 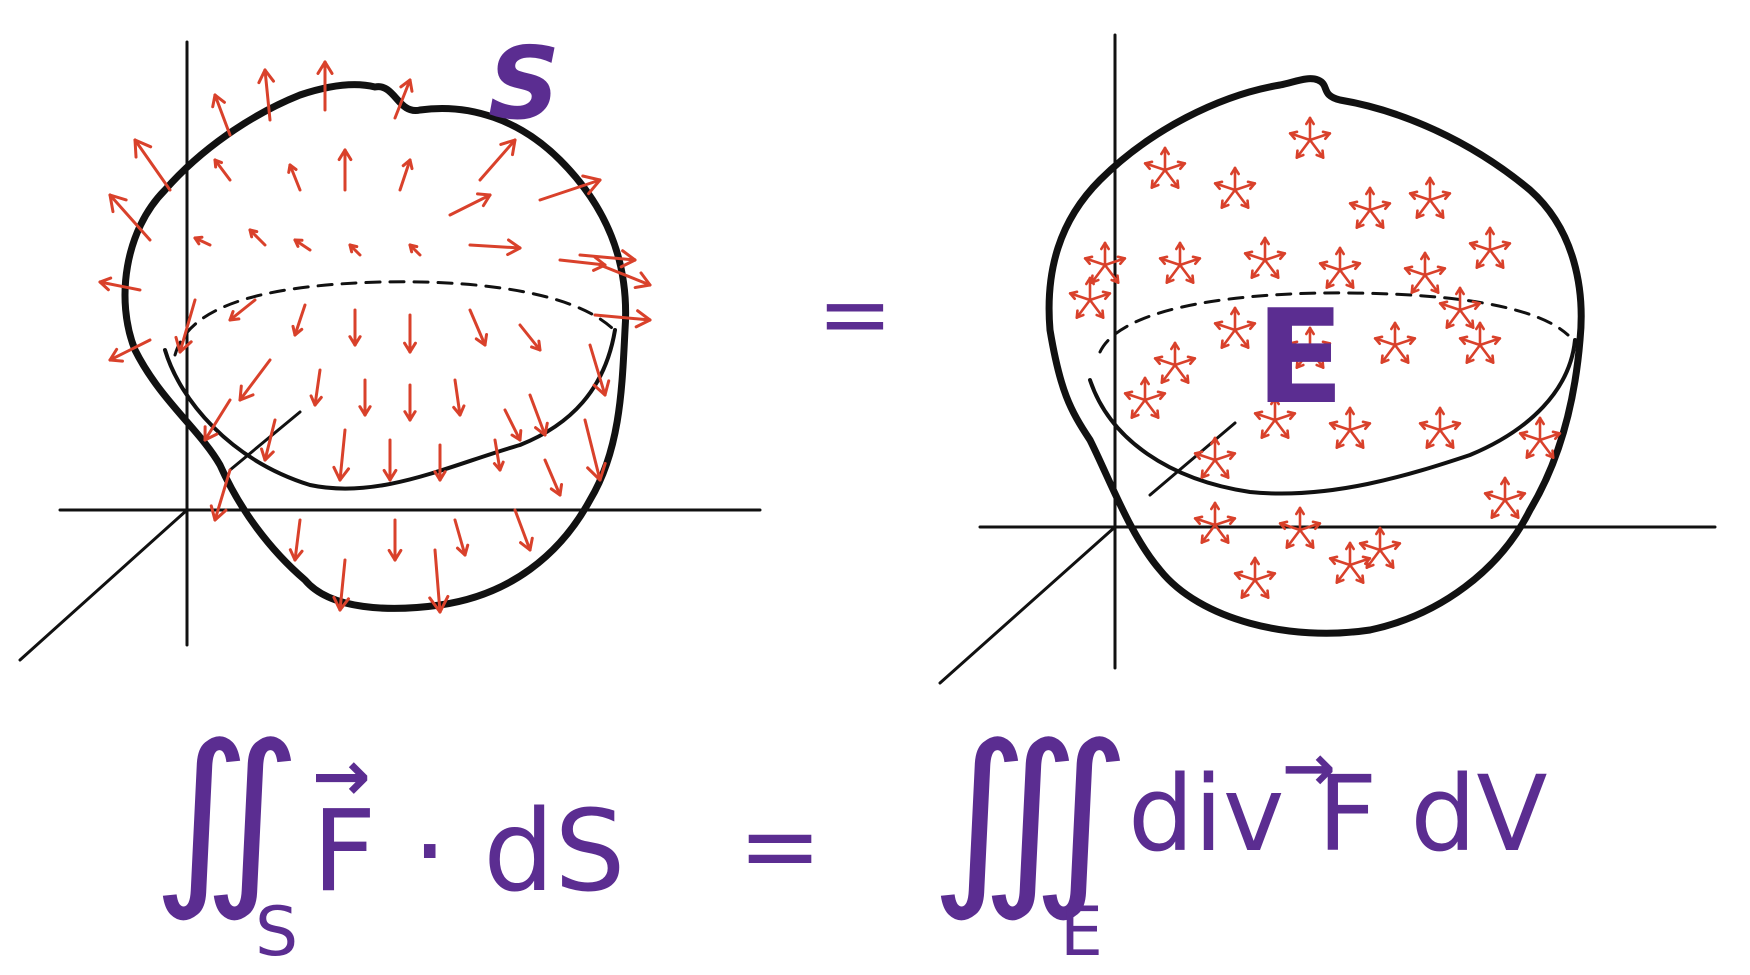 What do you see at coordinates (341, 776) in the screenshot?
I see `lhs-vector-arrow: →` at bounding box center [341, 776].